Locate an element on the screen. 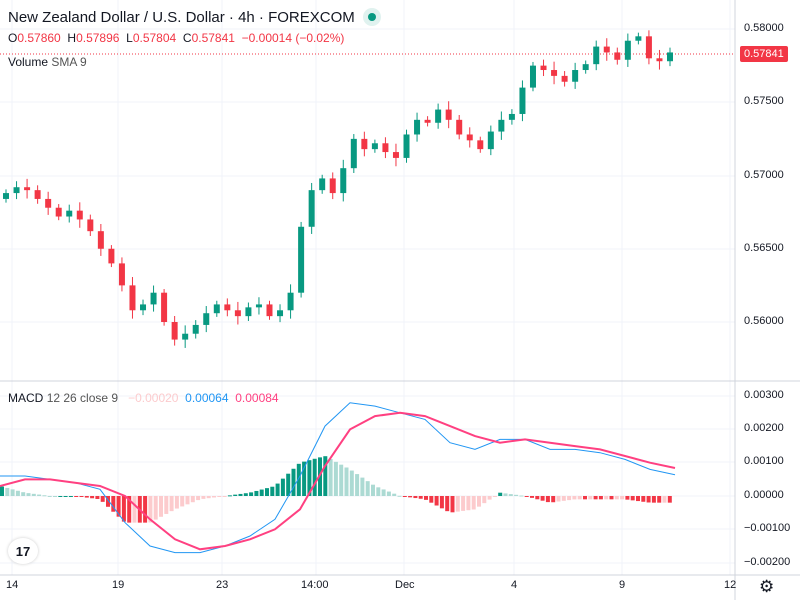 The height and width of the screenshot is (600, 800). macd-axis-label: −0.00200 is located at coordinates (767, 562).